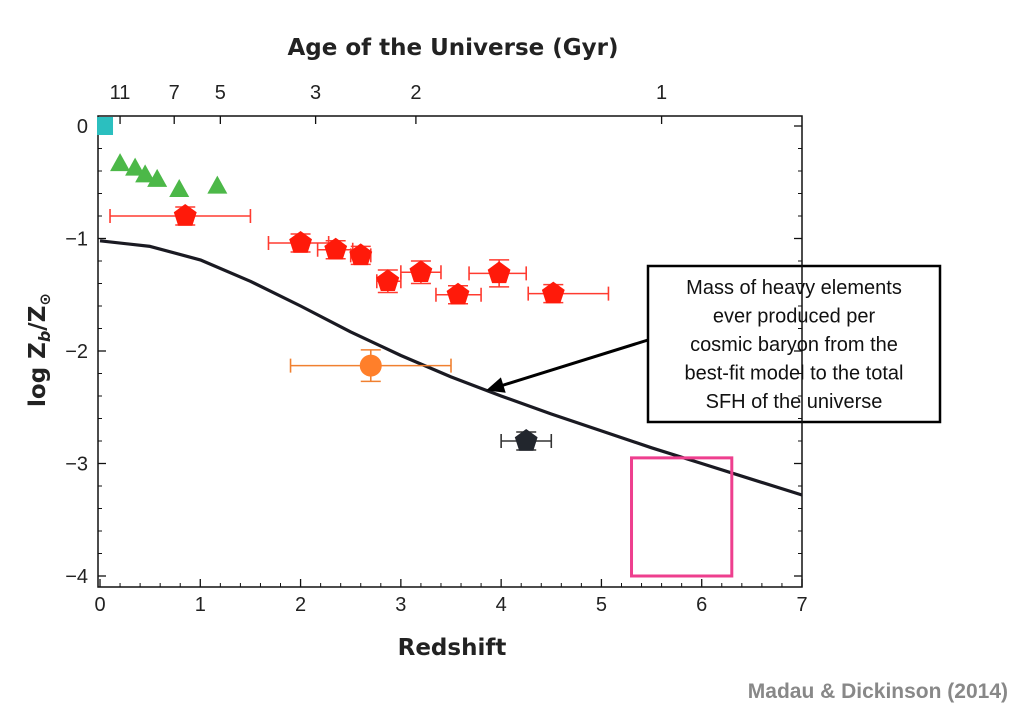  I want to click on x-tick-label: 3, so click(400, 605).